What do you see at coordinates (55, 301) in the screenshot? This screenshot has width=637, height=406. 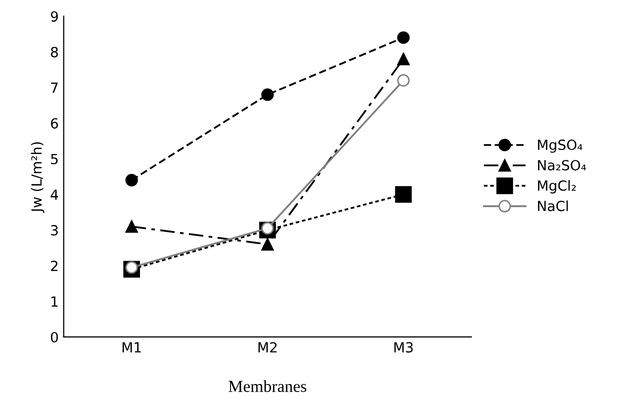 I see `y-tick-label: 1` at bounding box center [55, 301].